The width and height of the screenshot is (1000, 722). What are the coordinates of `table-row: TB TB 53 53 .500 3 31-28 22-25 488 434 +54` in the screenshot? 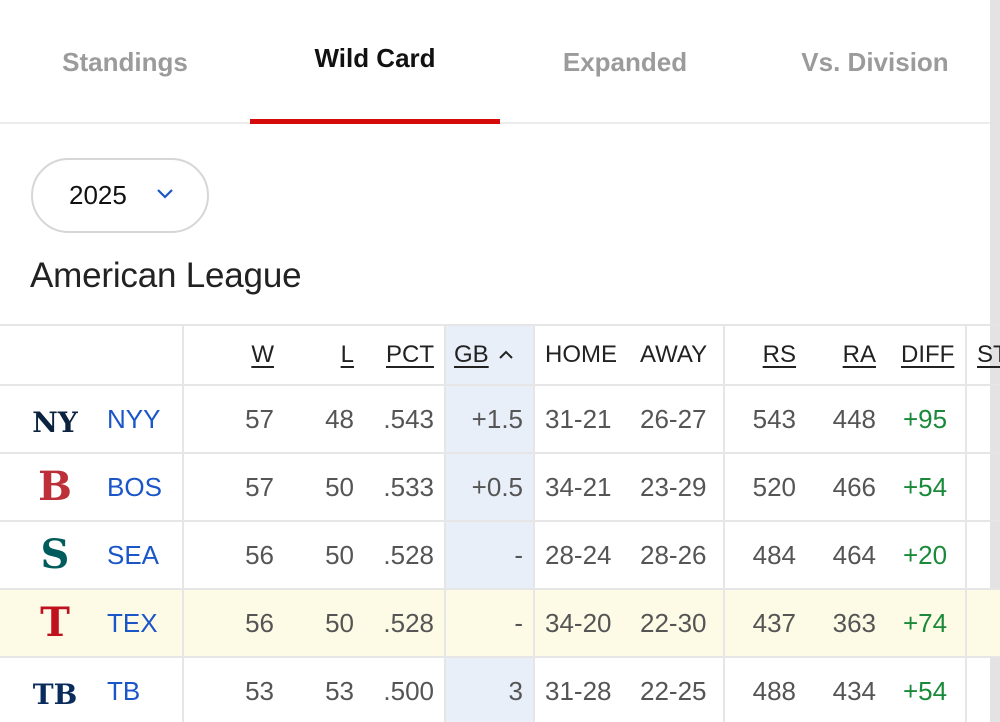 It's located at (500, 689).